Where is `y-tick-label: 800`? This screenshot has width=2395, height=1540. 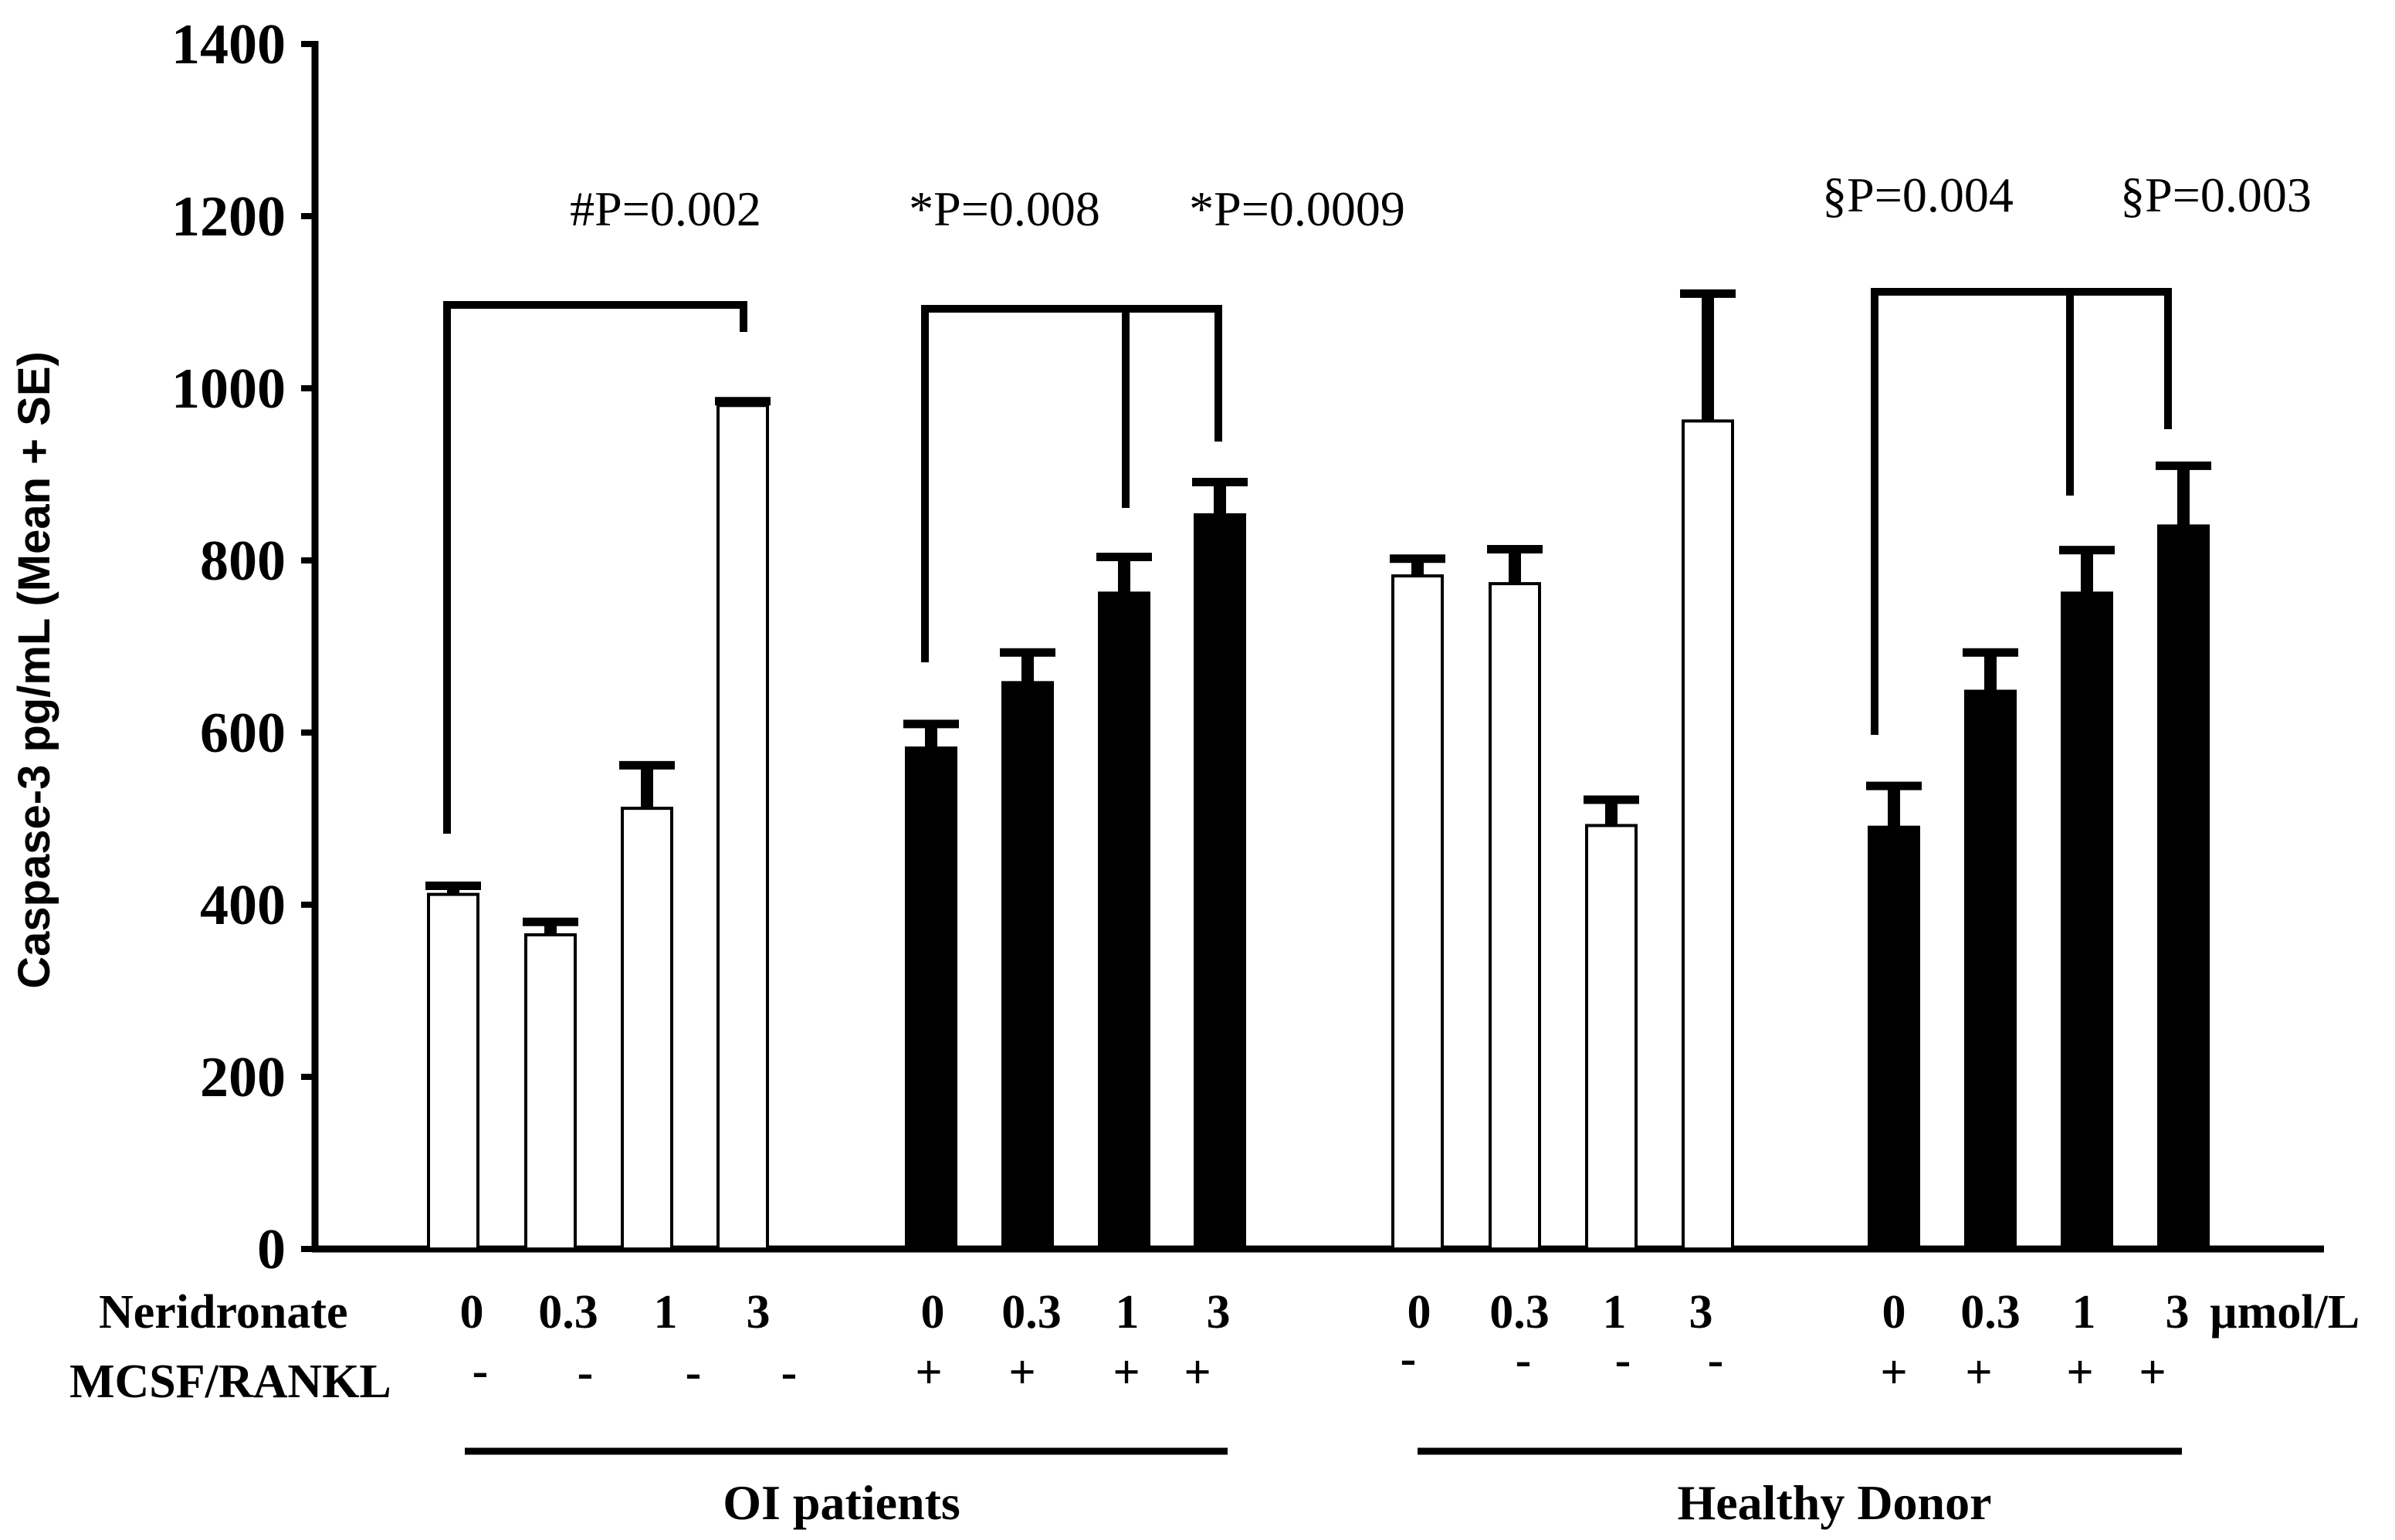 y-tick-label: 800 is located at coordinates (243, 561).